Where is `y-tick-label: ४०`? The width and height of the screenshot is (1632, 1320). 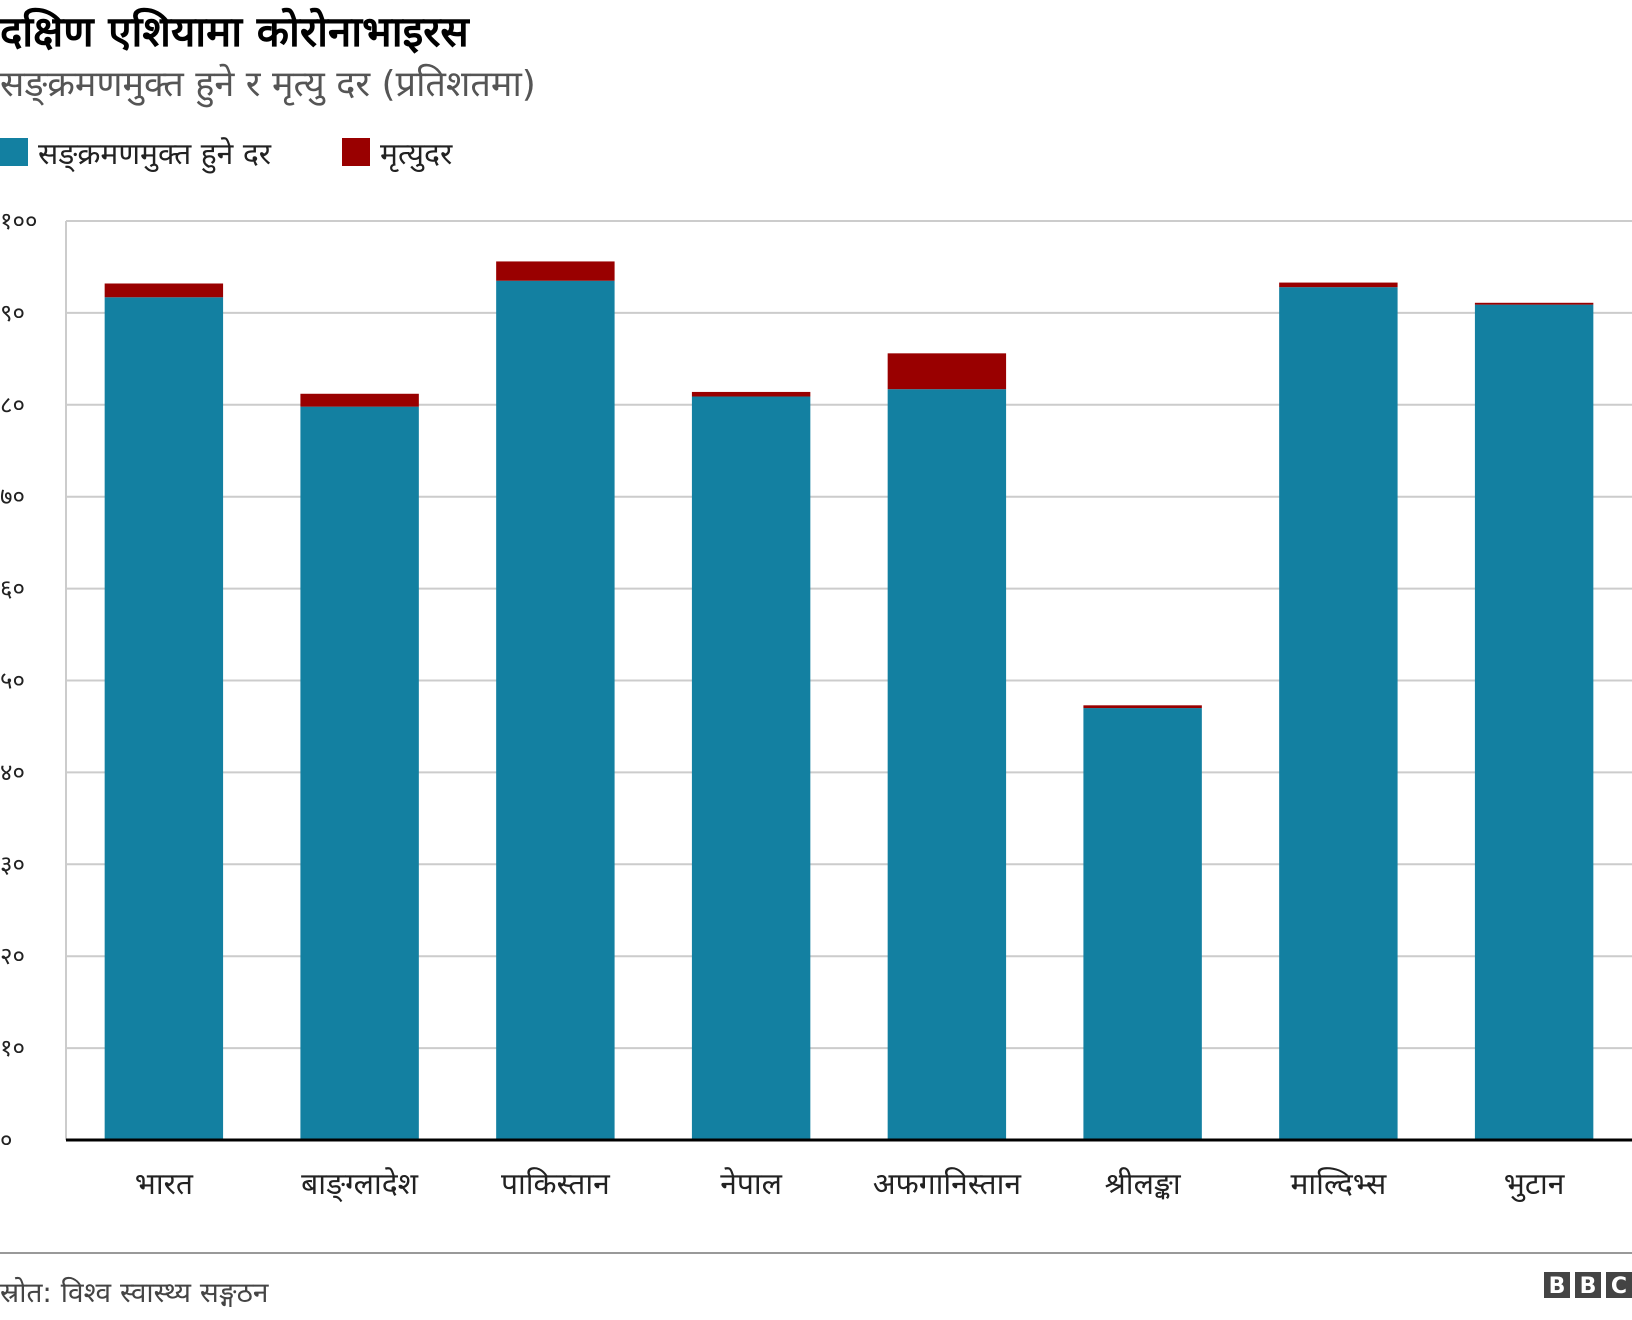 y-tick-label: ४० is located at coordinates (12, 772).